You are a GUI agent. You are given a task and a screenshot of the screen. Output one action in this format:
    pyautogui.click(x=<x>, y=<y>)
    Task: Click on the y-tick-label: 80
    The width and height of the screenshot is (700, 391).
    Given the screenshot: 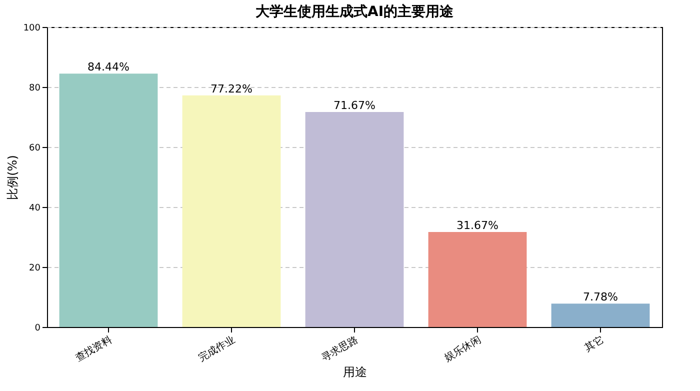 What is the action you would take?
    pyautogui.click(x=35, y=89)
    